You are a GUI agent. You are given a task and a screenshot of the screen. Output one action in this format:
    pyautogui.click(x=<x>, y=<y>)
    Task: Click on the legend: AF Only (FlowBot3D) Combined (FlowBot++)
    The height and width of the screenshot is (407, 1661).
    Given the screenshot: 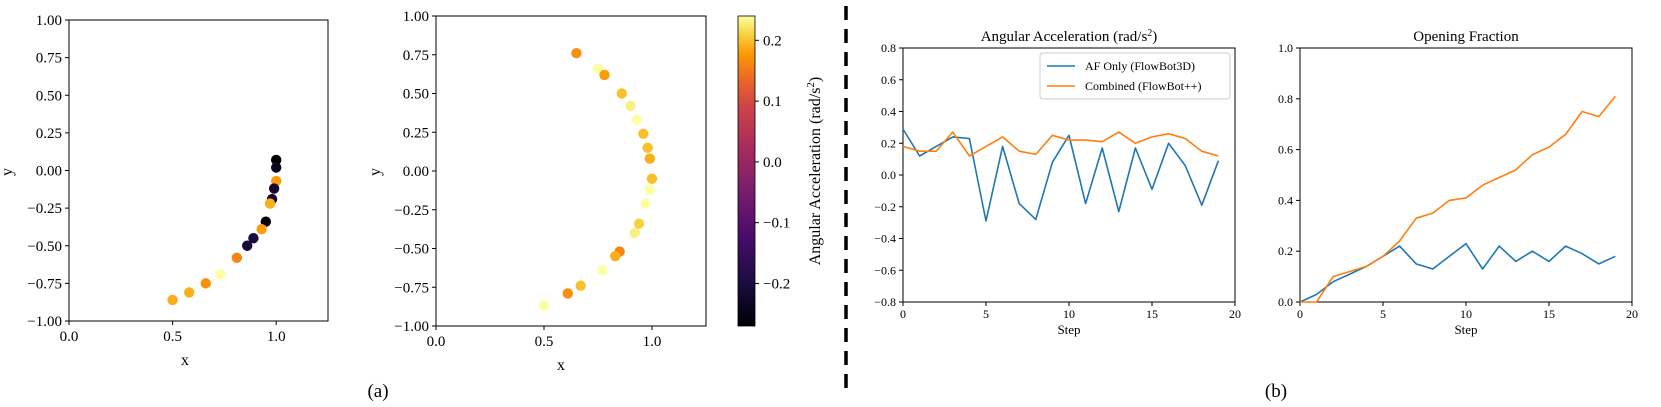 What is the action you would take?
    pyautogui.click(x=1135, y=76)
    